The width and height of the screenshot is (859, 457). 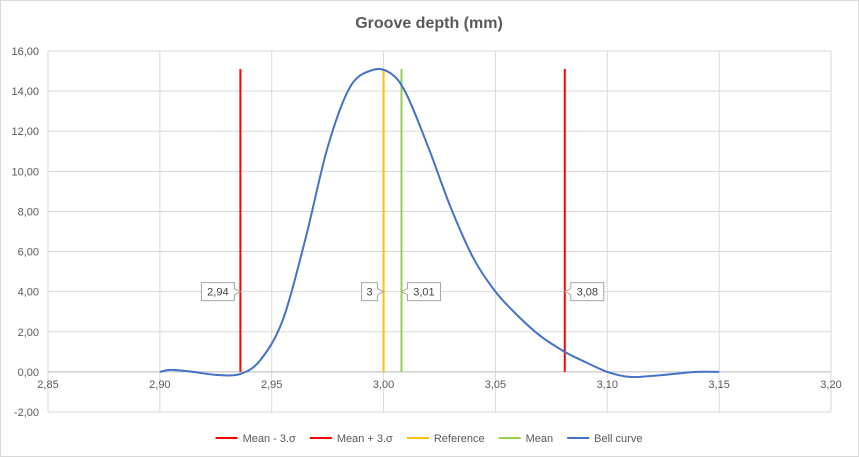 What do you see at coordinates (607, 385) in the screenshot?
I see `x-tick-label: 3,10` at bounding box center [607, 385].